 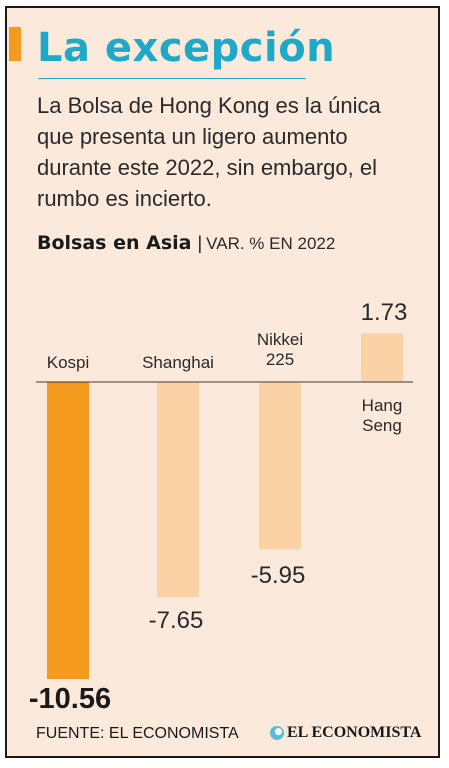 I want to click on bar-shanghai, so click(x=178, y=490).